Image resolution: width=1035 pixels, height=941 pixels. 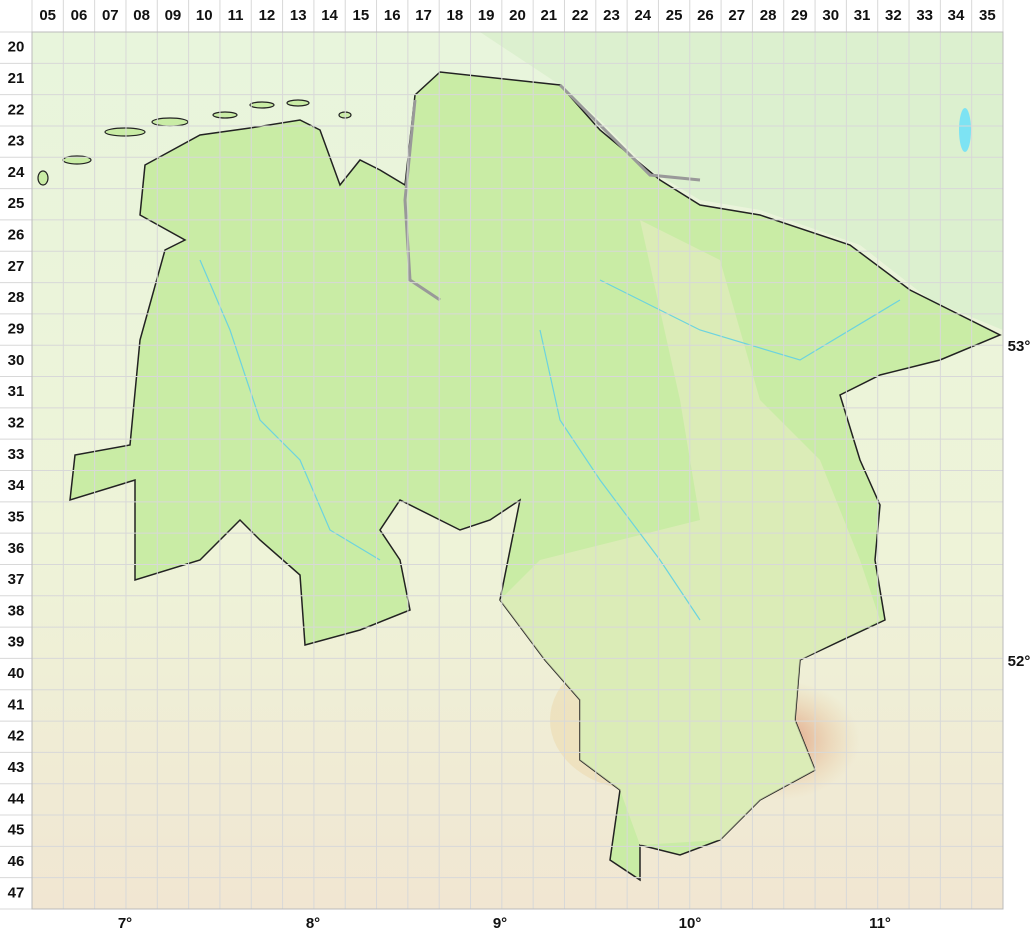 What do you see at coordinates (423, 15) in the screenshot?
I see `column-label: 17` at bounding box center [423, 15].